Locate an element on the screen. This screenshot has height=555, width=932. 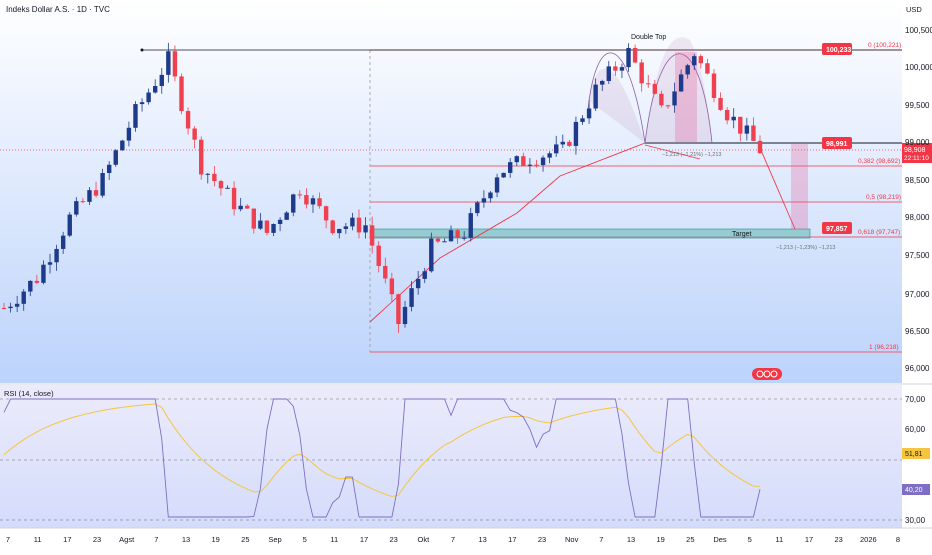
double-top-fill is located at coordinates (650, 90).